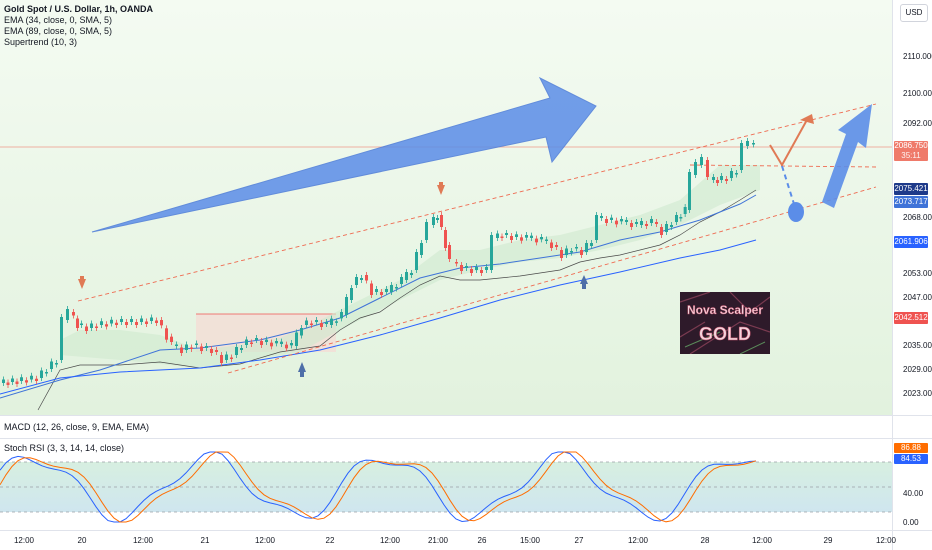  What do you see at coordinates (725, 310) in the screenshot?
I see `logo-line1: Nova Scalper` at bounding box center [725, 310].